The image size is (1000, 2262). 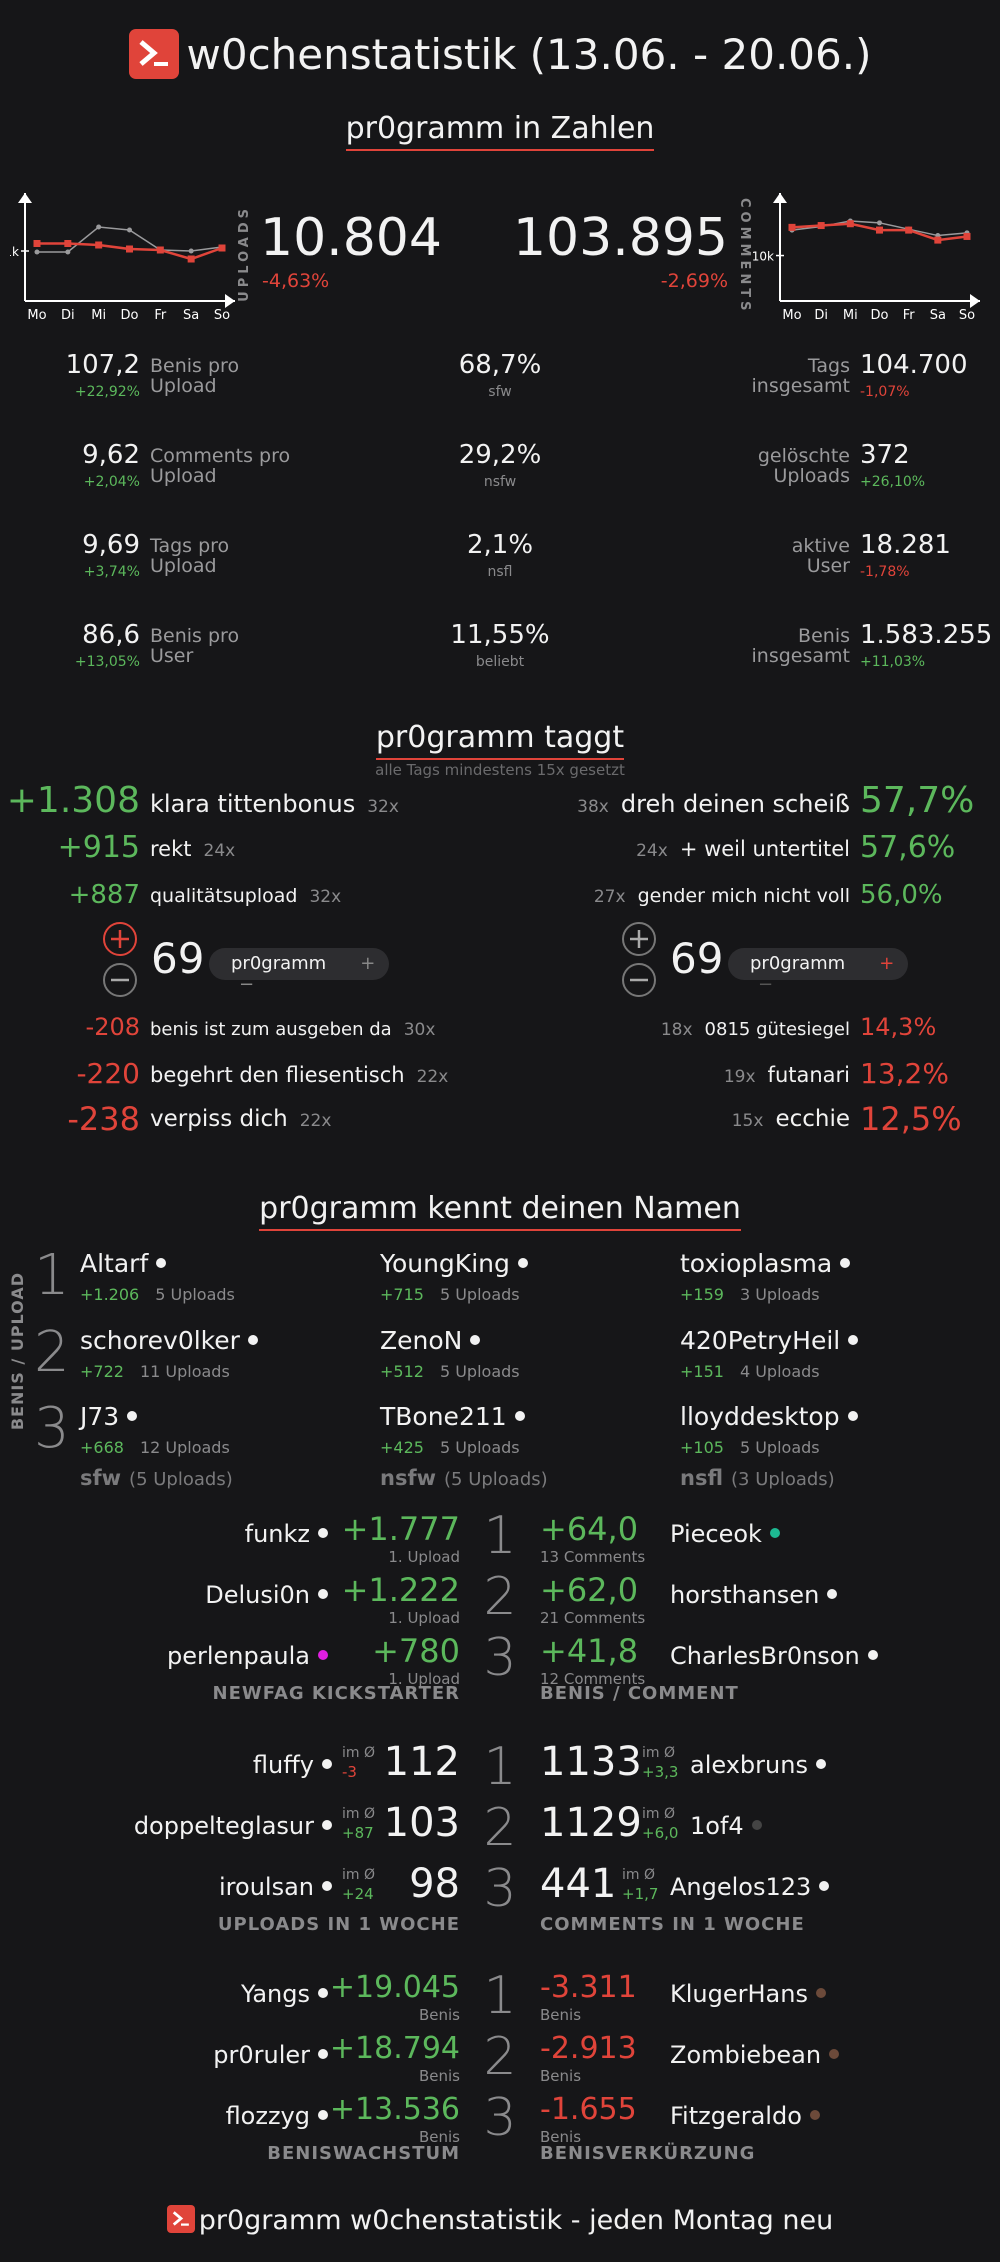 What do you see at coordinates (750, 1294) in the screenshot?
I see `user-stats: +159 3 Uploads` at bounding box center [750, 1294].